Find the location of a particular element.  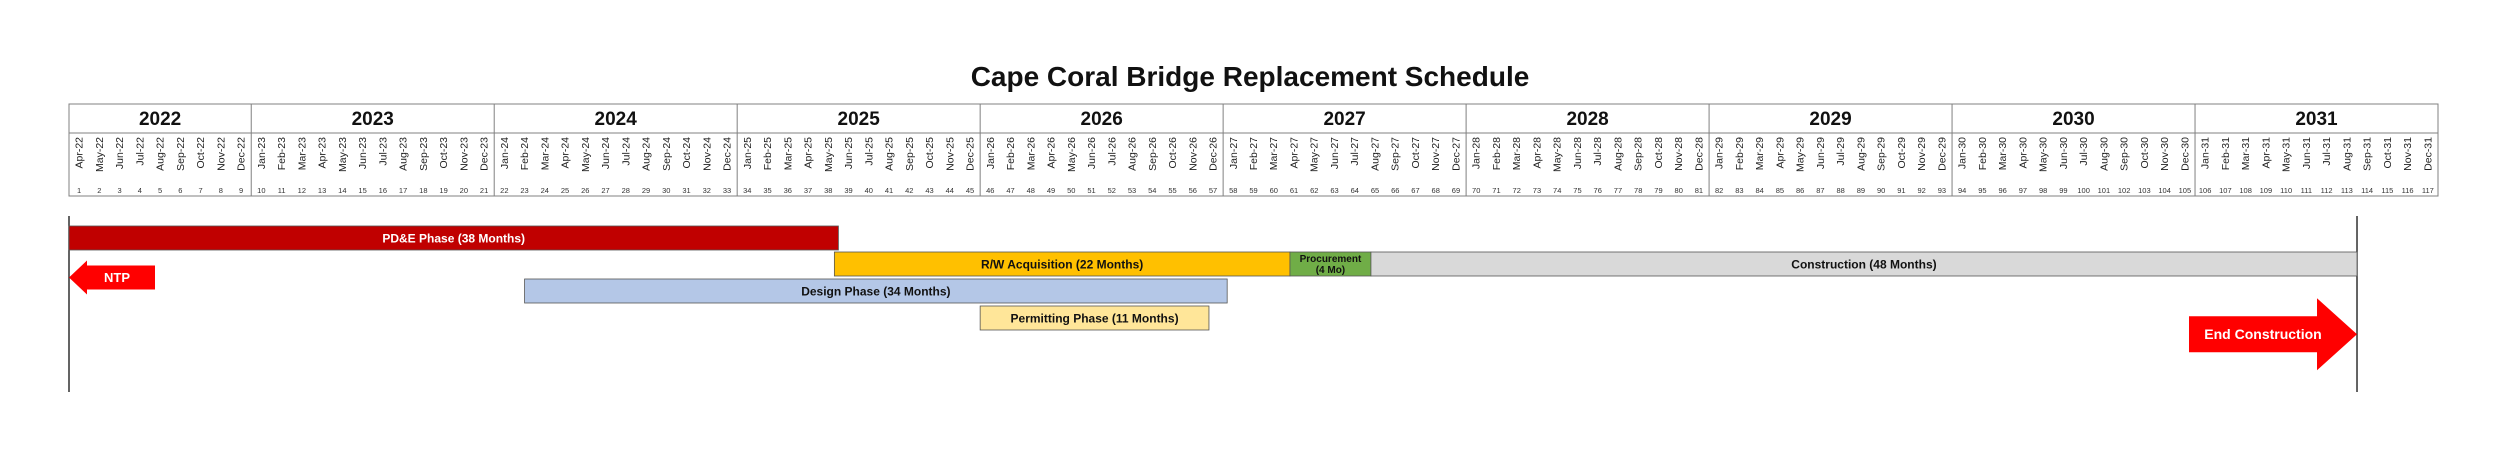

month-label: May-31 is located at coordinates (2287, 154).